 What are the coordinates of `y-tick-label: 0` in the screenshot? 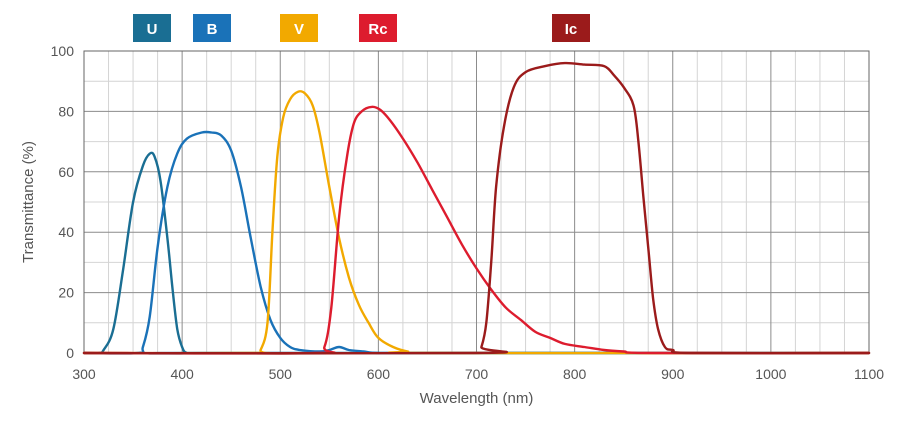 It's located at (70, 353).